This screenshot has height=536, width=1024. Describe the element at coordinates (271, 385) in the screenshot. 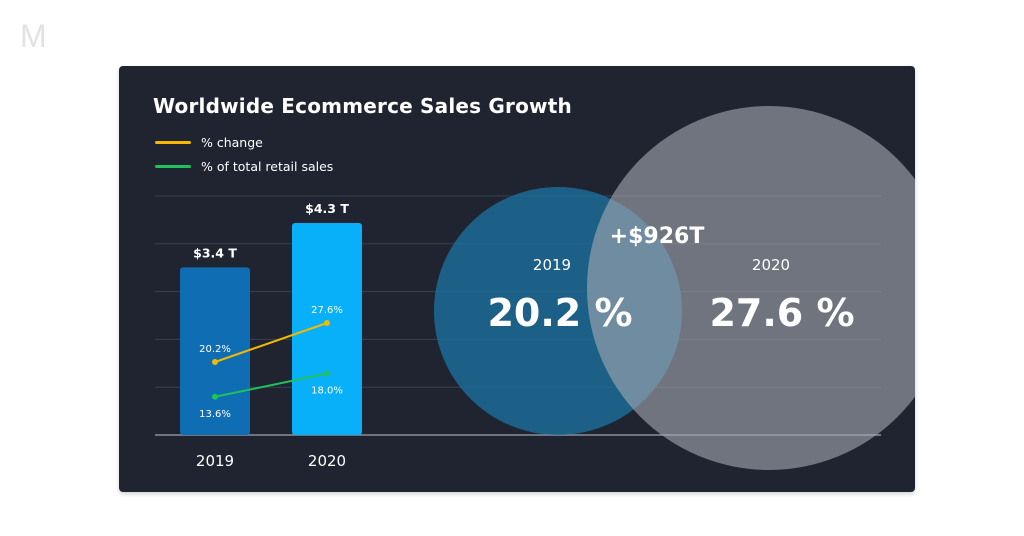

I see `line-retail-share` at that location.